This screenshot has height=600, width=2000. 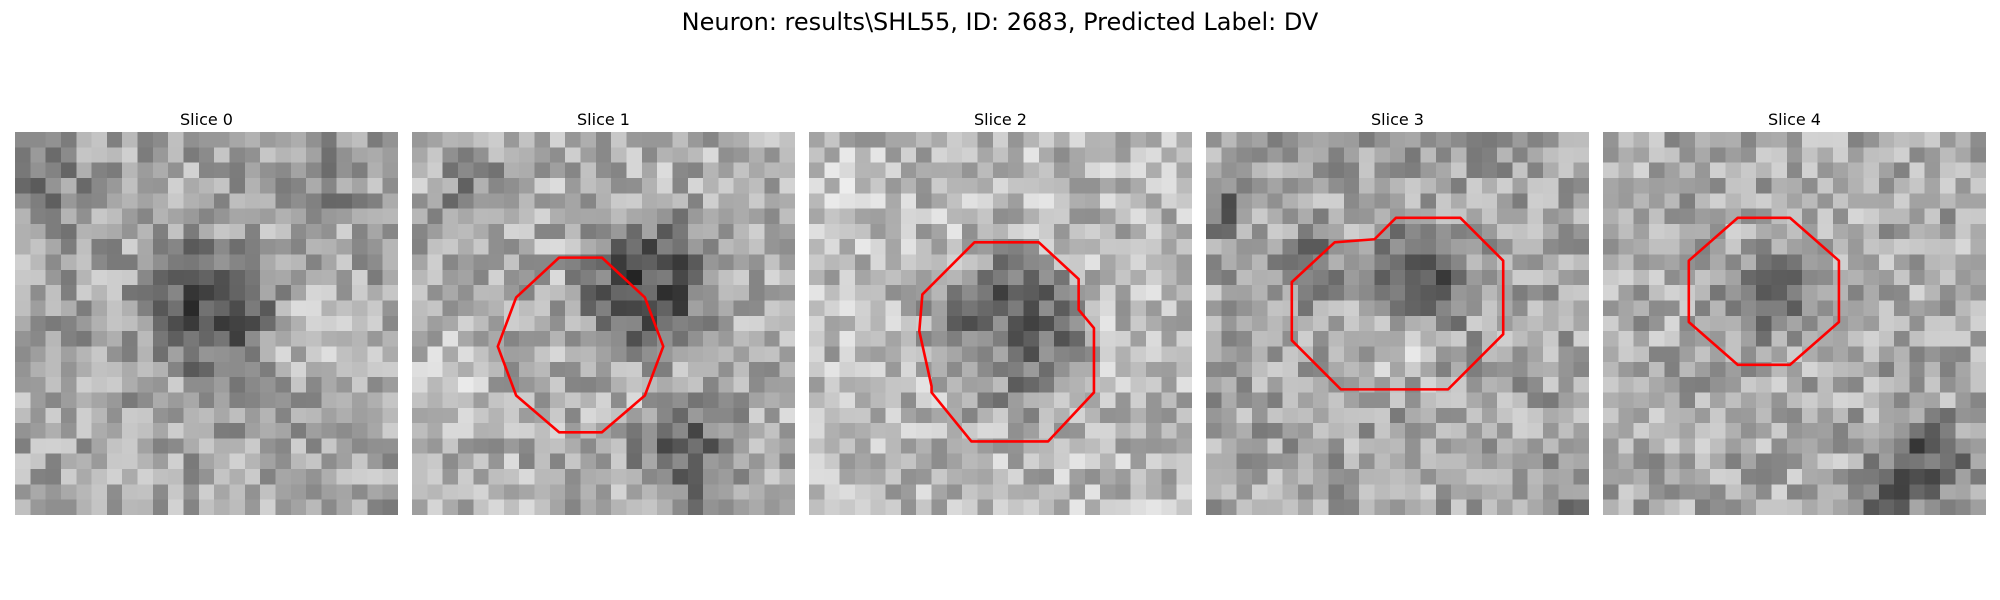 I want to click on slice-panel-0: Slice 0, so click(x=206, y=311).